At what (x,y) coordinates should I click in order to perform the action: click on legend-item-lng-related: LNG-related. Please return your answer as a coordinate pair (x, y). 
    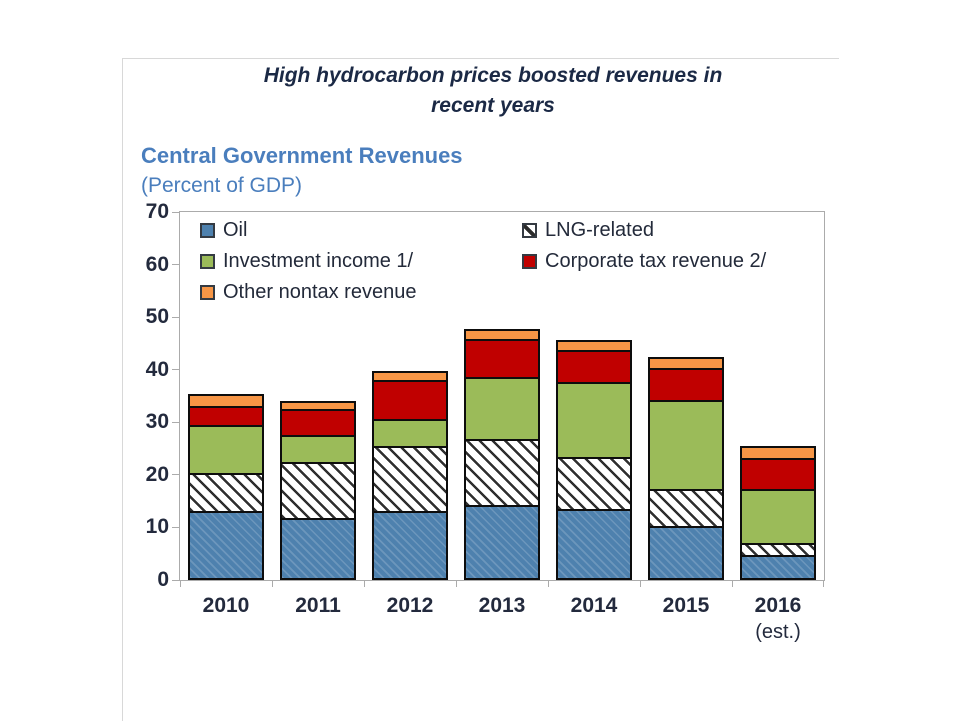
    Looking at the image, I should click on (644, 230).